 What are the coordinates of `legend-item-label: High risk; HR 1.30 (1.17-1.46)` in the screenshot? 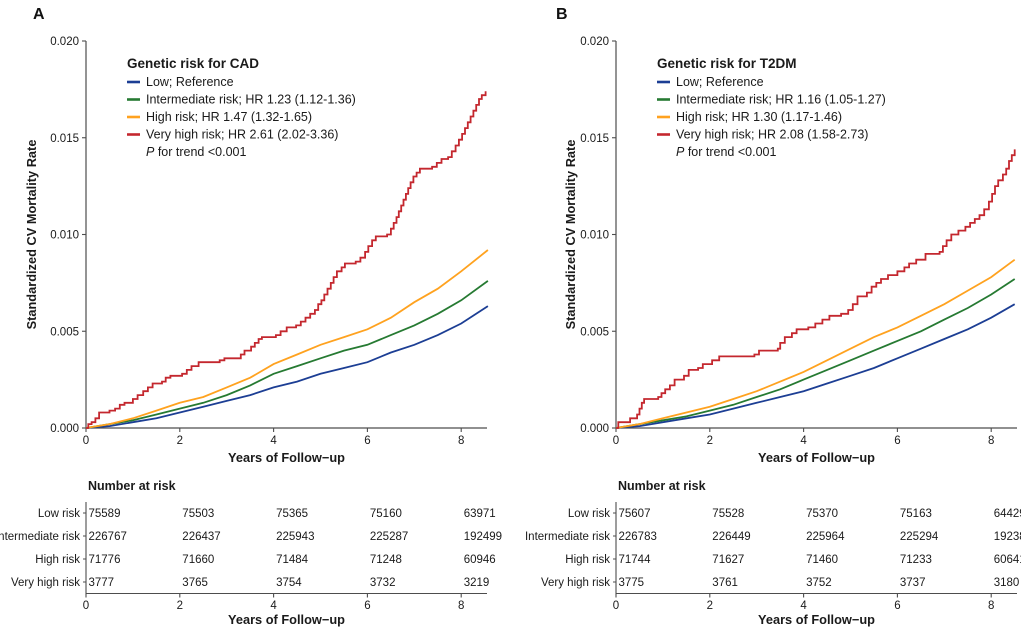 It's located at (759, 117).